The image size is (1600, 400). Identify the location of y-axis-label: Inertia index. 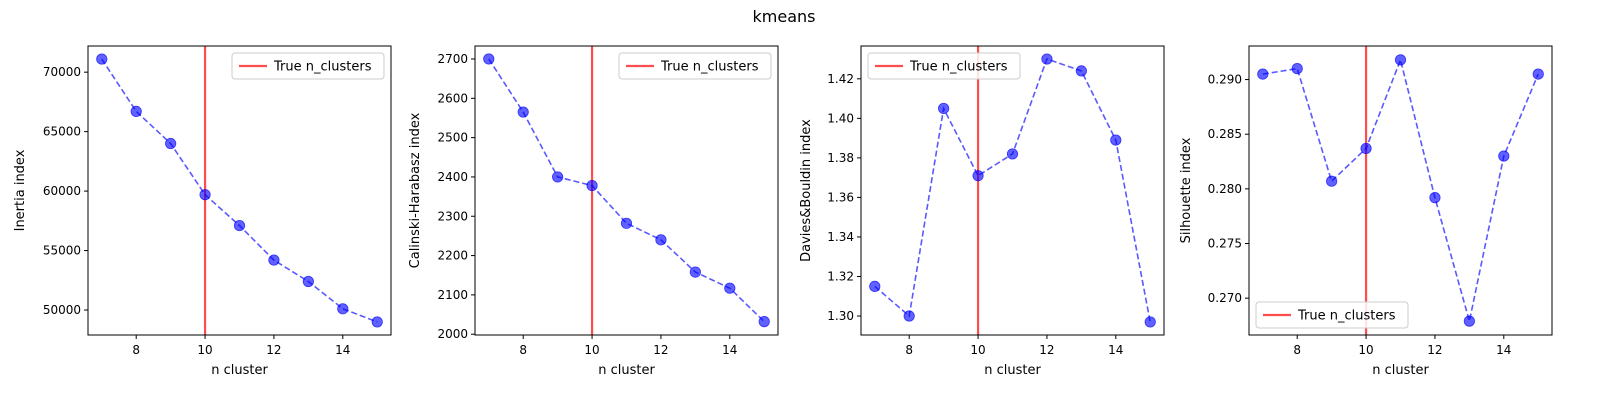
(20, 190).